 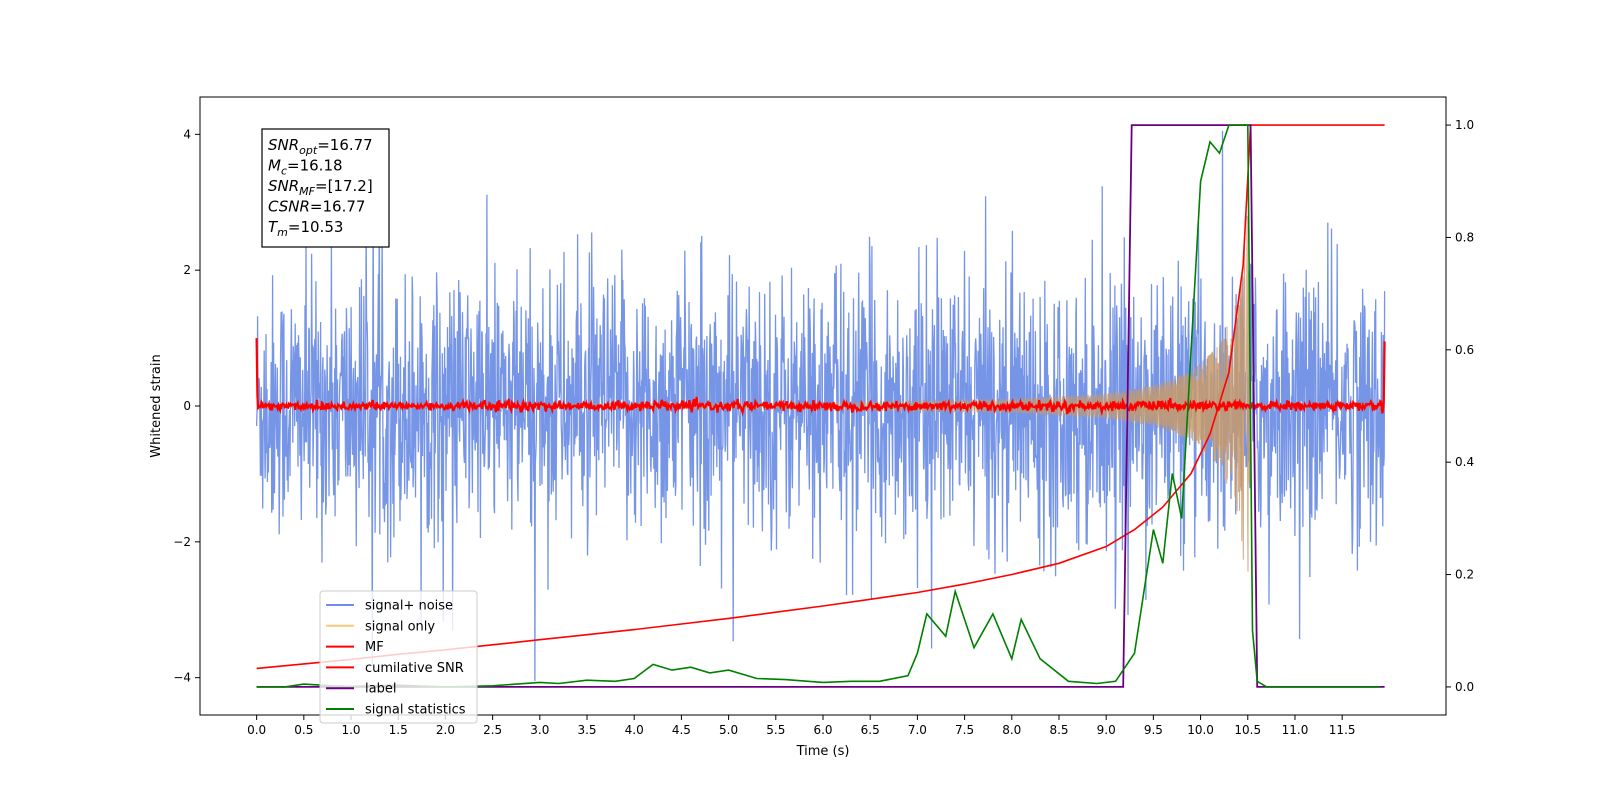 I want to click on y-tick-label: 0, so click(x=187, y=406).